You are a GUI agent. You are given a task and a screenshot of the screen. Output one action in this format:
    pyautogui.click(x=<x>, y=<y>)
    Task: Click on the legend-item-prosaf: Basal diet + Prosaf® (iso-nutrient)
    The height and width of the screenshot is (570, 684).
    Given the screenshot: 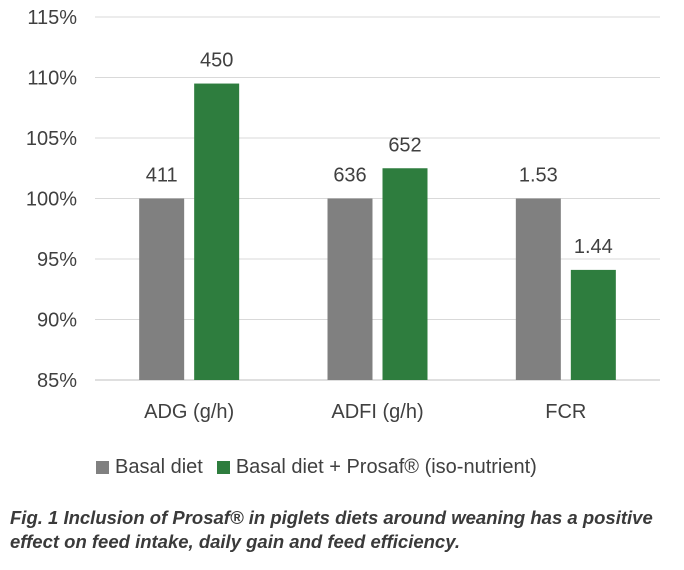 What is the action you would take?
    pyautogui.click(x=376, y=467)
    